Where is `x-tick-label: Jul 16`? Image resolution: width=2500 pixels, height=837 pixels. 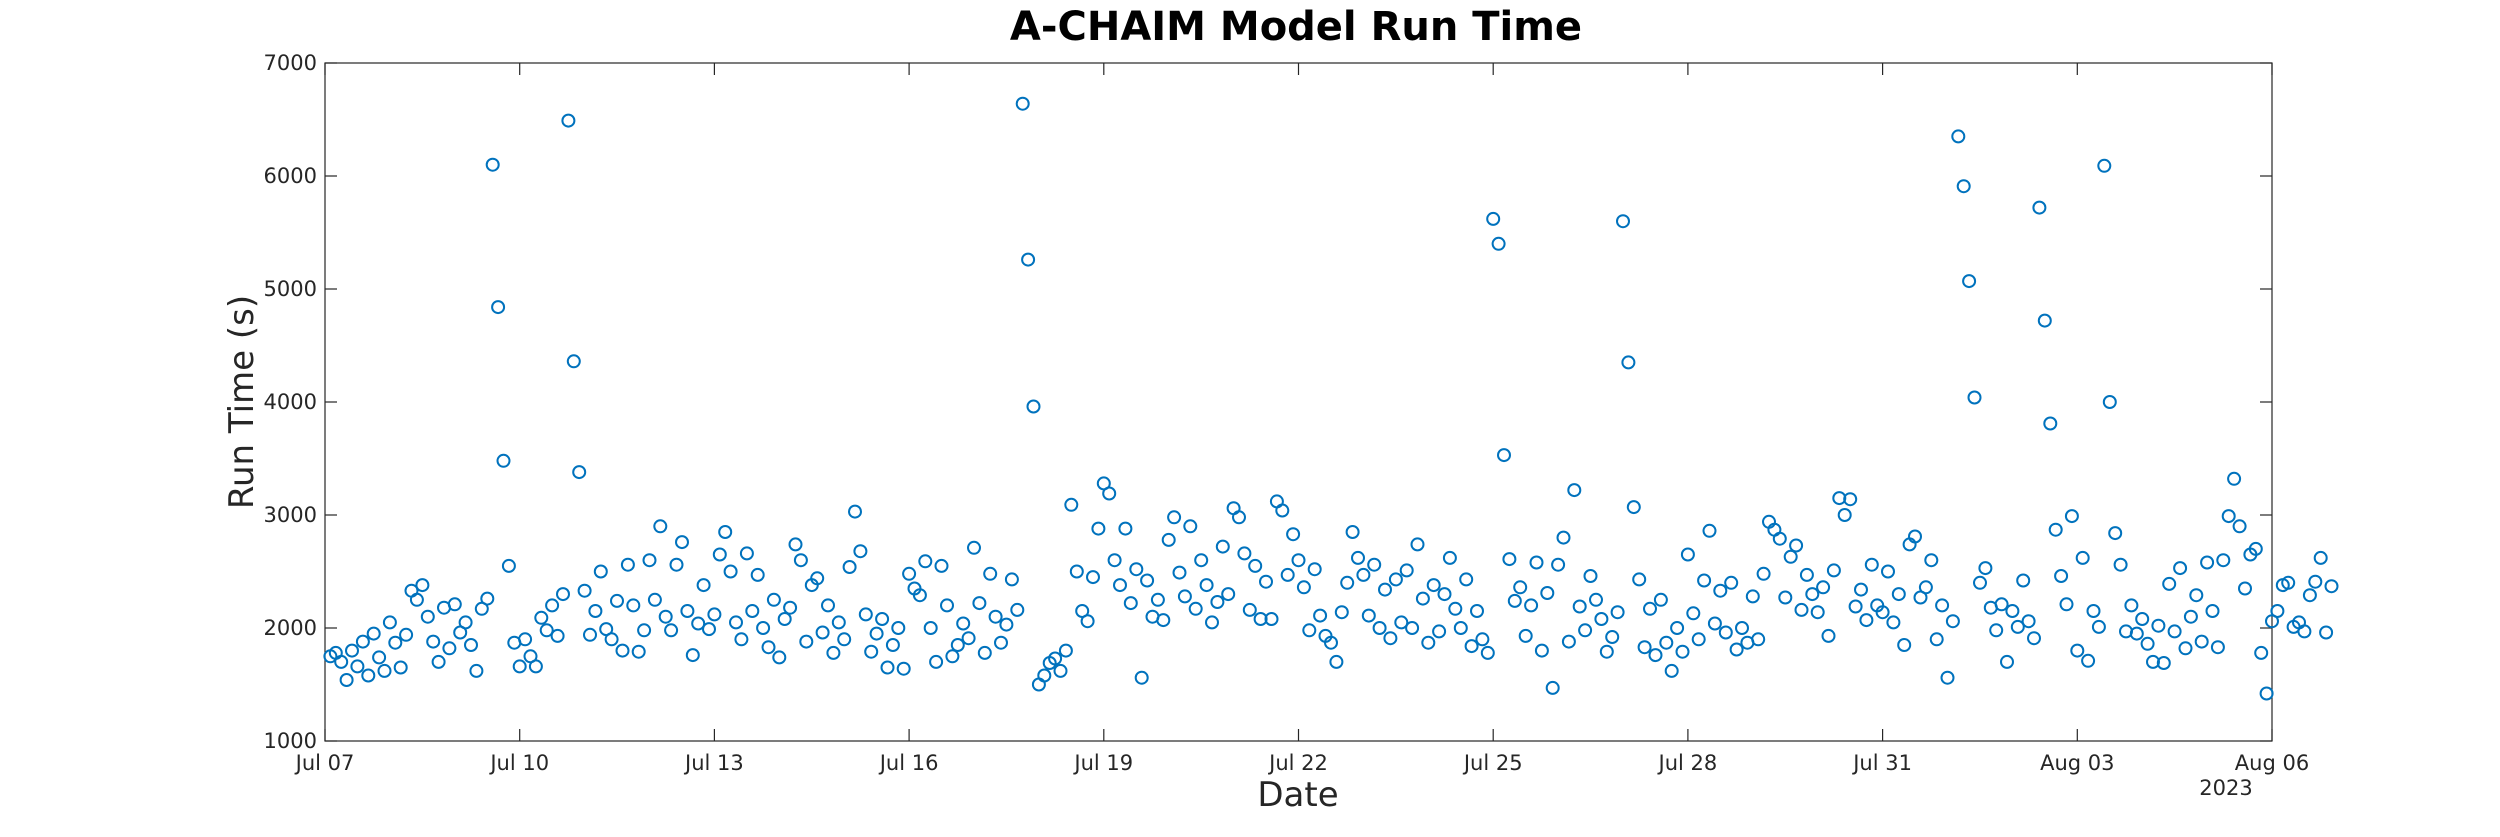 x-tick-label: Jul 16 is located at coordinates (908, 763).